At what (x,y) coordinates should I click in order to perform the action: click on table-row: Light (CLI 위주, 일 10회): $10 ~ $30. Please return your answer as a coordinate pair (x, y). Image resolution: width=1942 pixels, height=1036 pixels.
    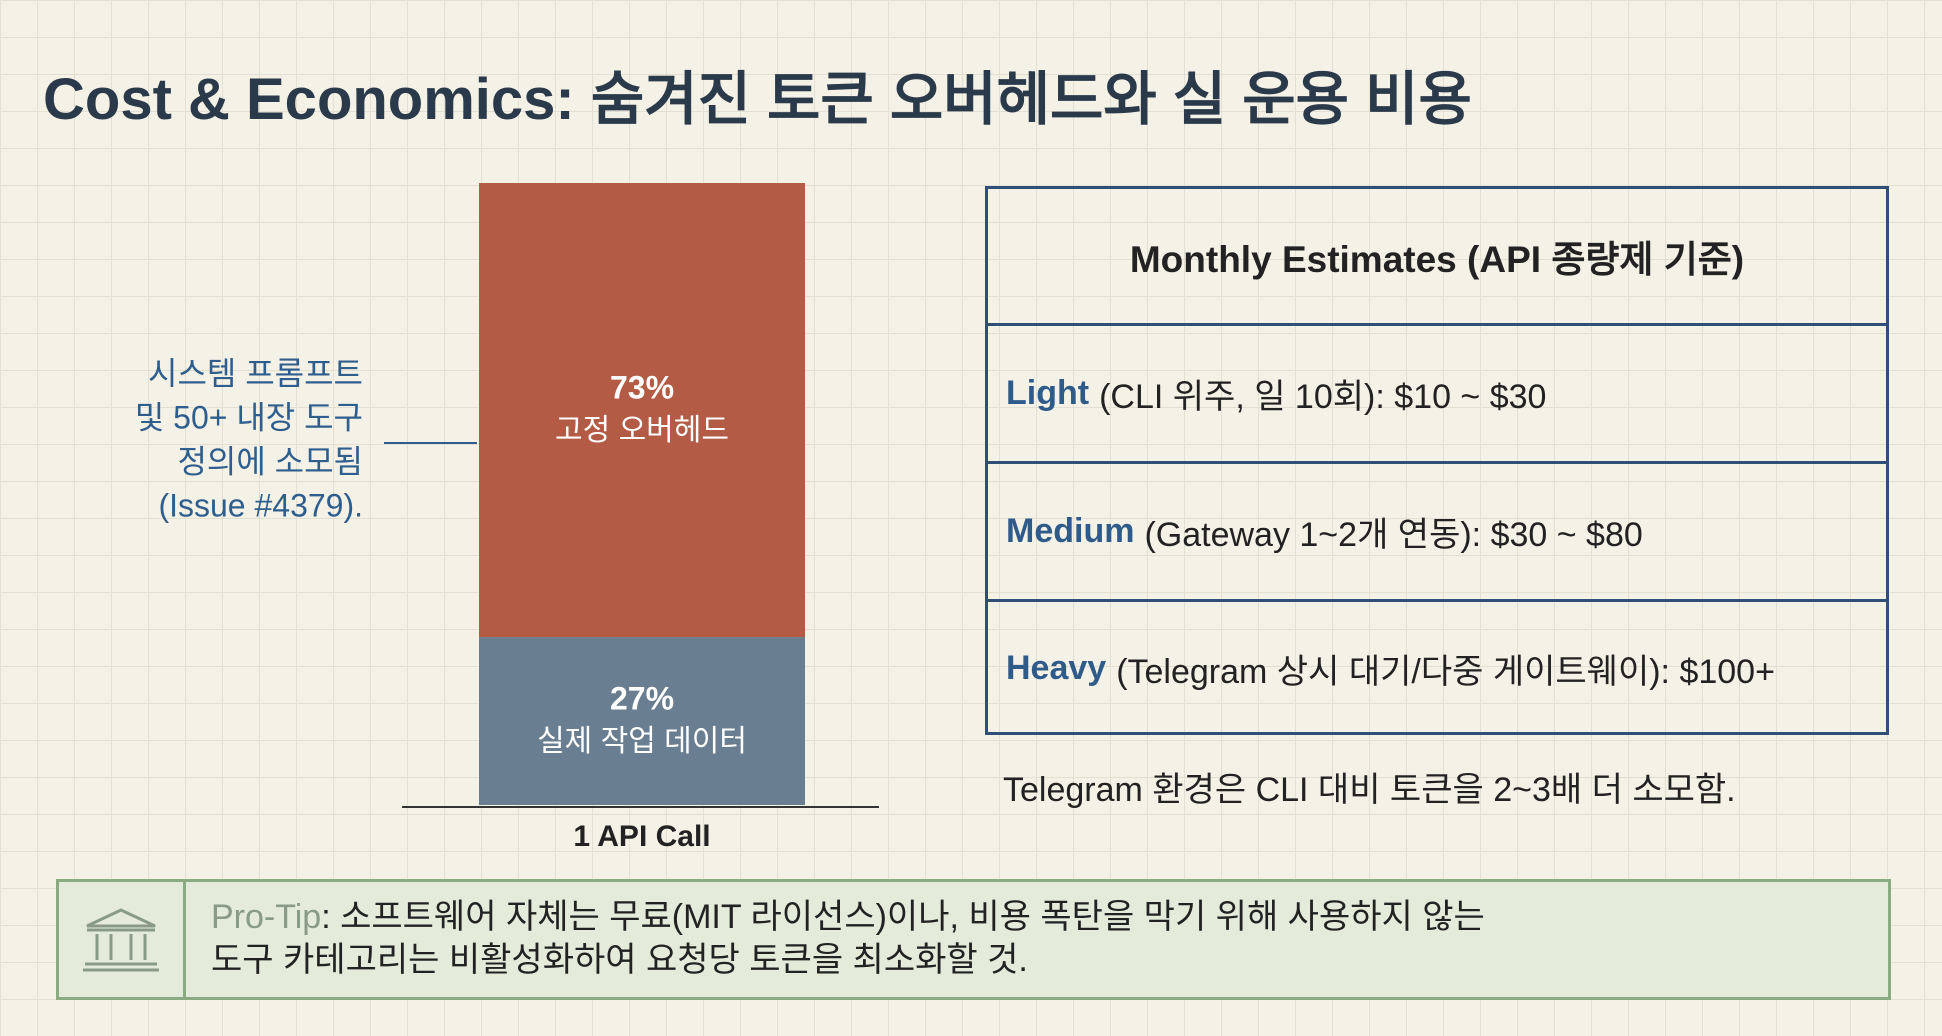
    Looking at the image, I should click on (1437, 392).